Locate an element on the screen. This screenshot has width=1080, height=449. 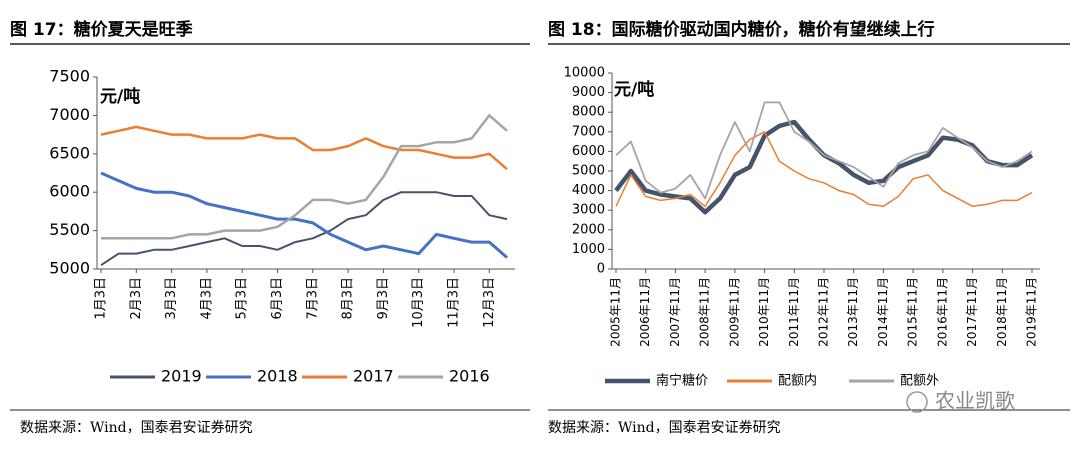
x-tick-label: 4月3日 is located at coordinates (206, 298).